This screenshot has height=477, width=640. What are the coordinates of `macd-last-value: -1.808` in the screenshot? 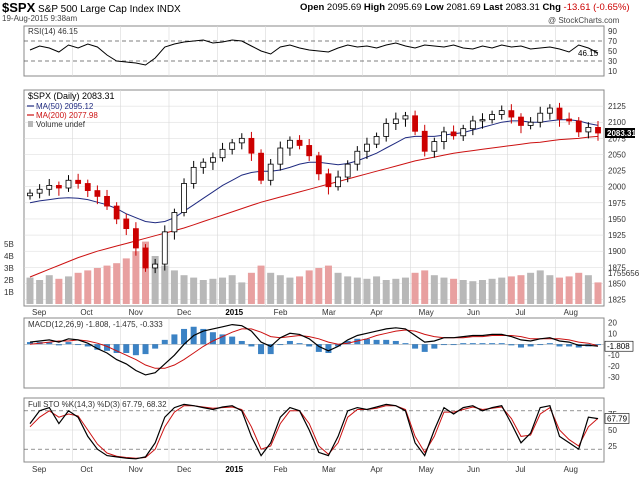 It's located at (618, 346).